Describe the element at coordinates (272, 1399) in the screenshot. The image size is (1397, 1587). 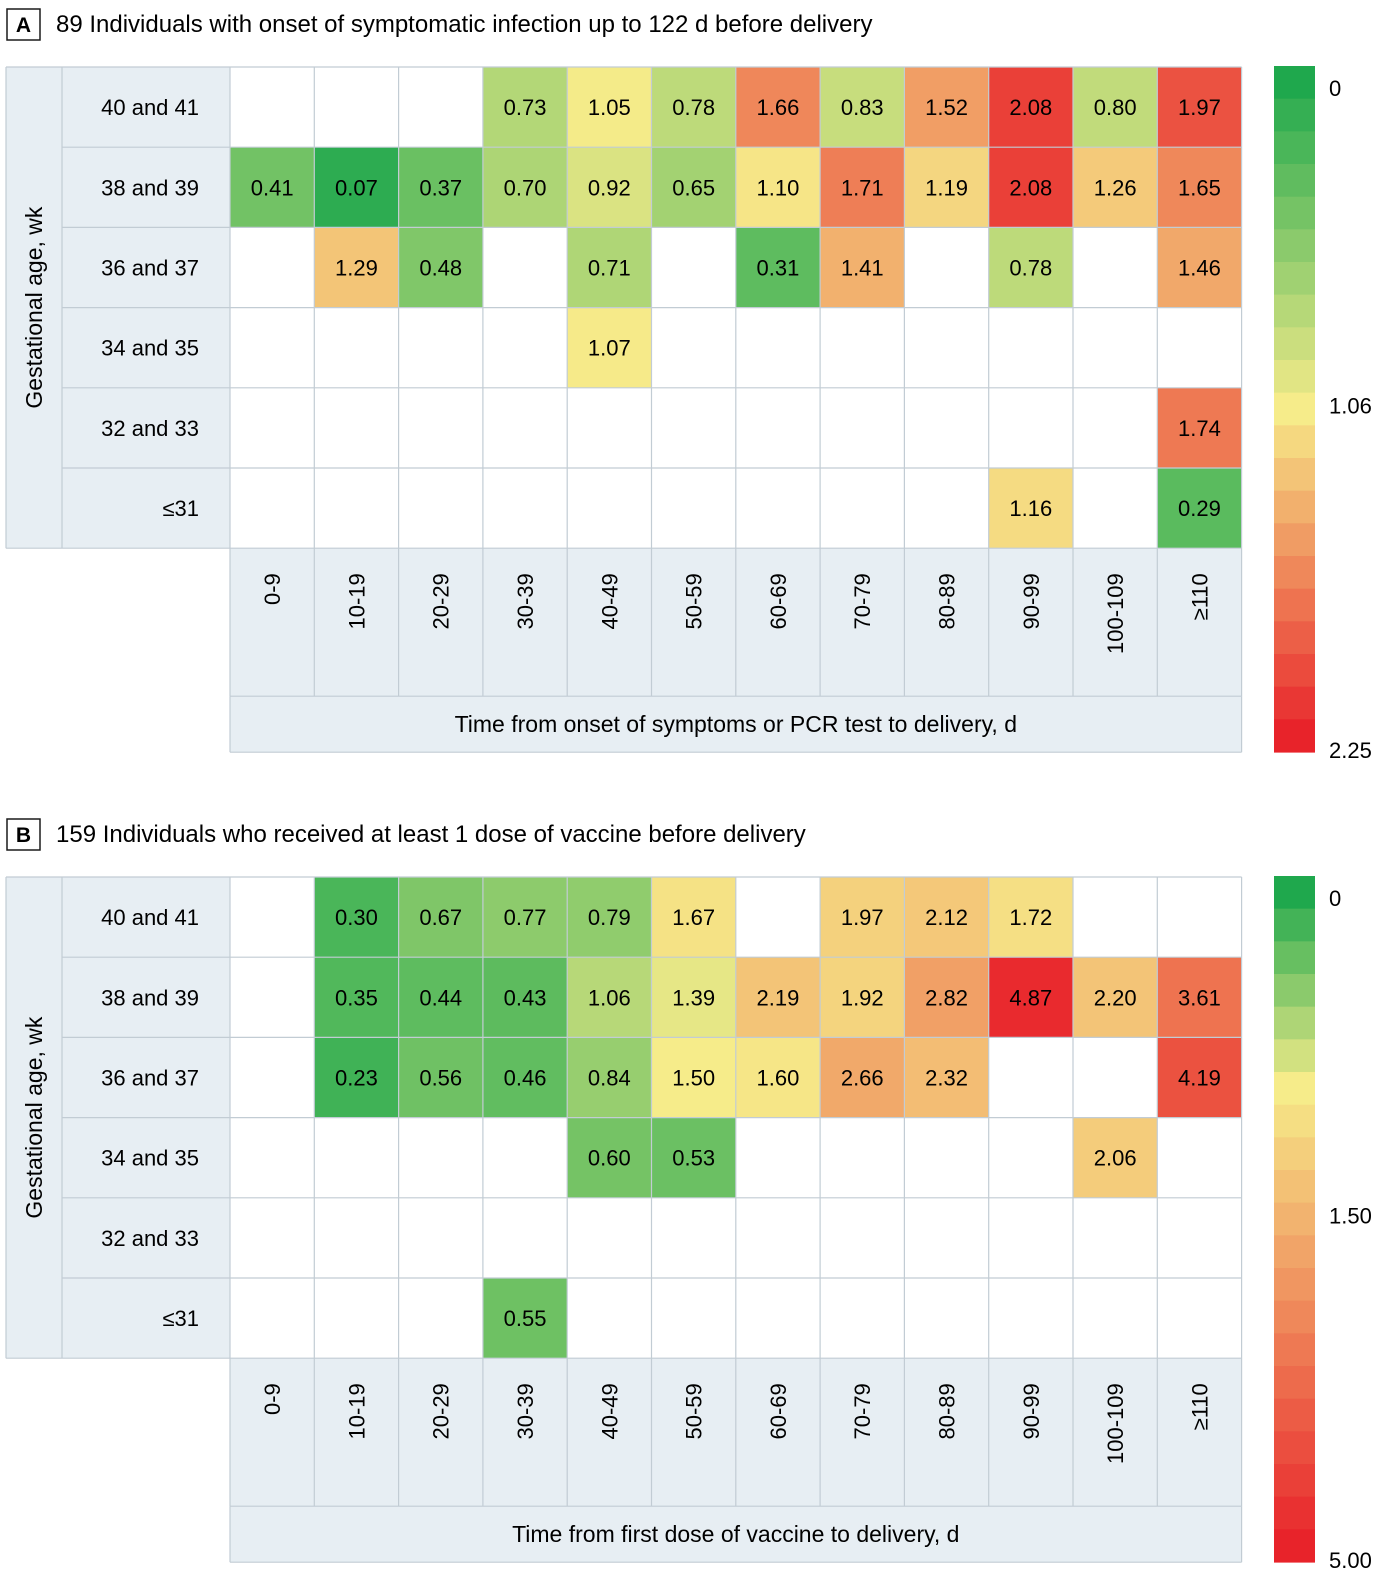
I see `column-label: 0-9` at that location.